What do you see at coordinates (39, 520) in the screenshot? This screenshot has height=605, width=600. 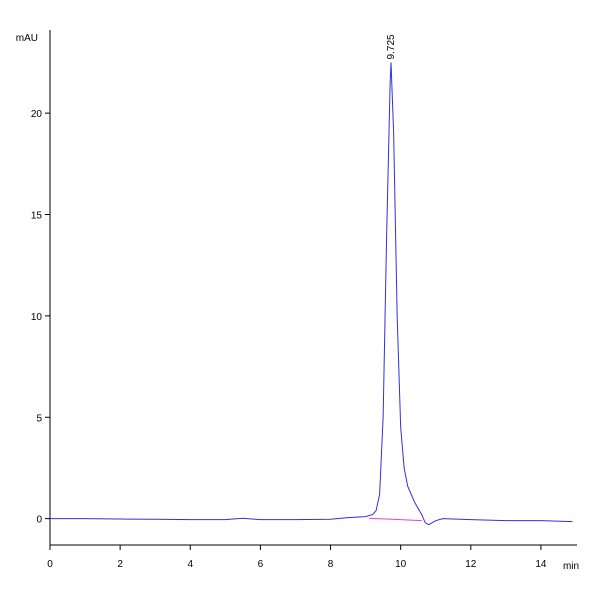 I see `y-tick-label: 0` at bounding box center [39, 520].